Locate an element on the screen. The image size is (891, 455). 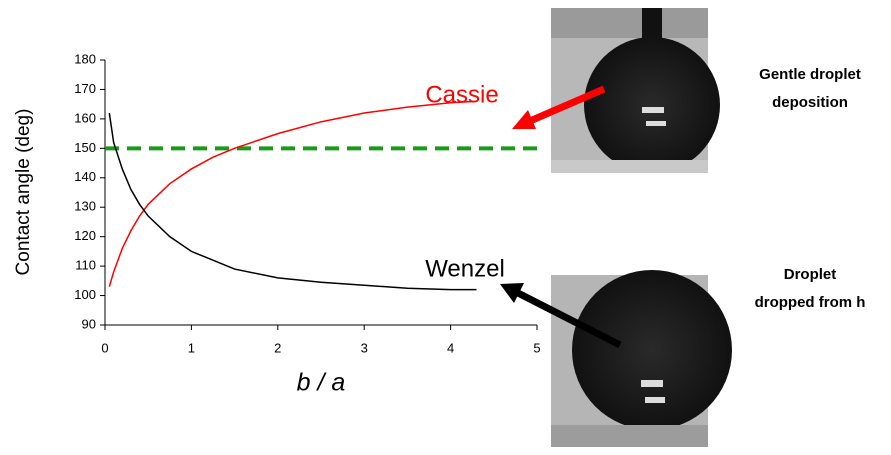
annotation: Gentle droplet is located at coordinates (810, 74).